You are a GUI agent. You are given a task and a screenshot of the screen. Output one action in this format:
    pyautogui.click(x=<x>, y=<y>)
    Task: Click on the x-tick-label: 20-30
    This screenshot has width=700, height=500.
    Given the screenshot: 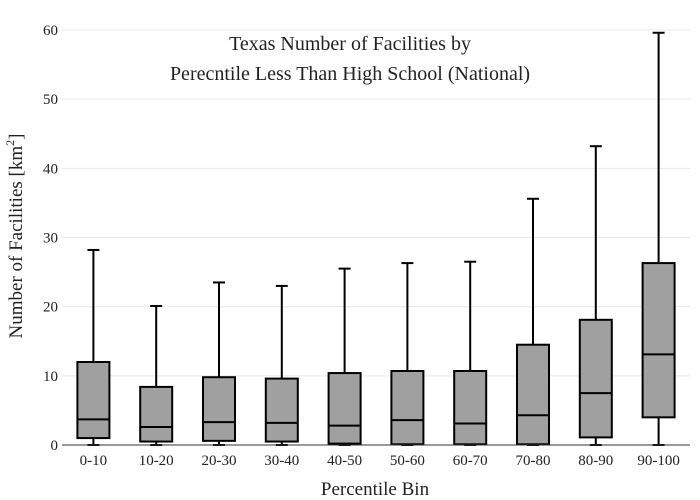 What is the action you would take?
    pyautogui.click(x=219, y=461)
    